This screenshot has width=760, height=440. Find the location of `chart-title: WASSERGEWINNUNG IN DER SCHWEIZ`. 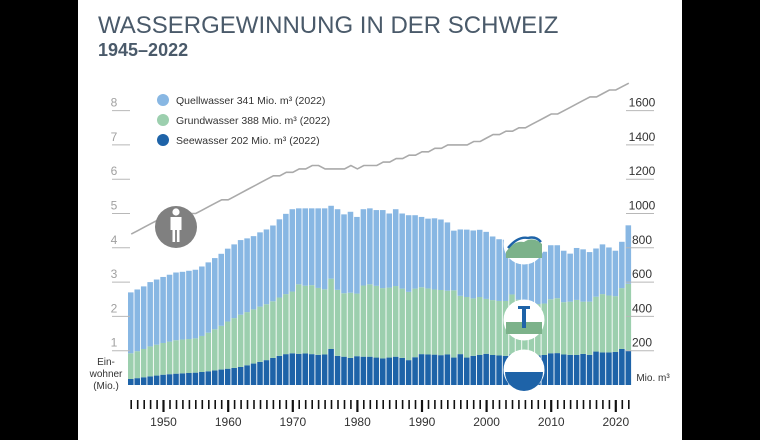

chart-title: WASSERGEWINNUNG IN DER SCHWEIZ is located at coordinates (328, 25).